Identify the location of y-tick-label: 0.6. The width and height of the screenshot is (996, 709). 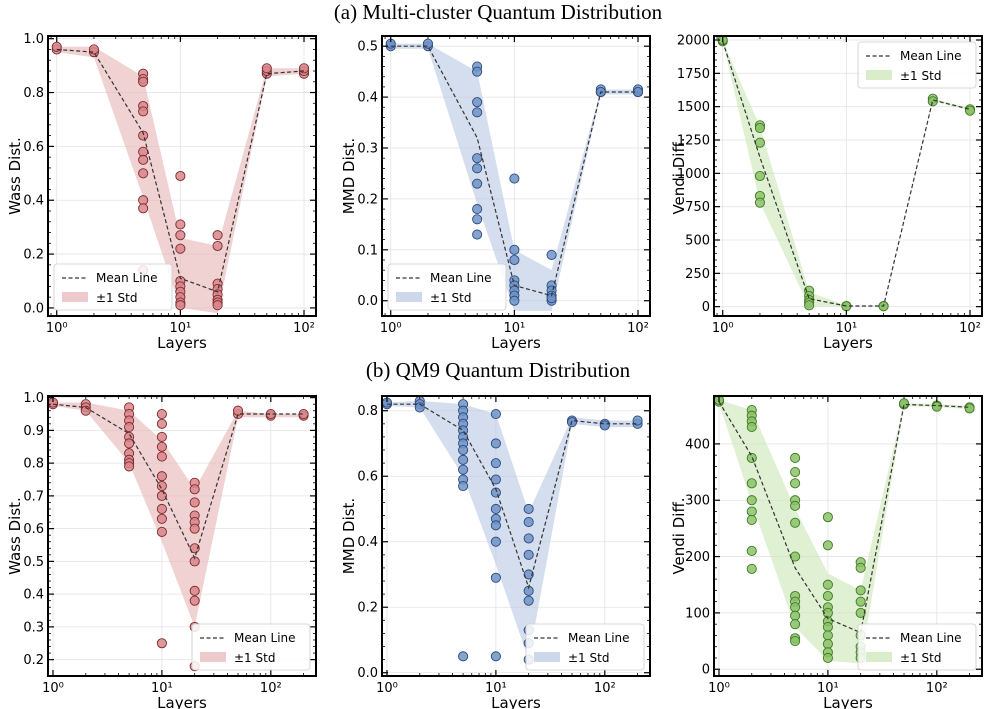
(33, 529).